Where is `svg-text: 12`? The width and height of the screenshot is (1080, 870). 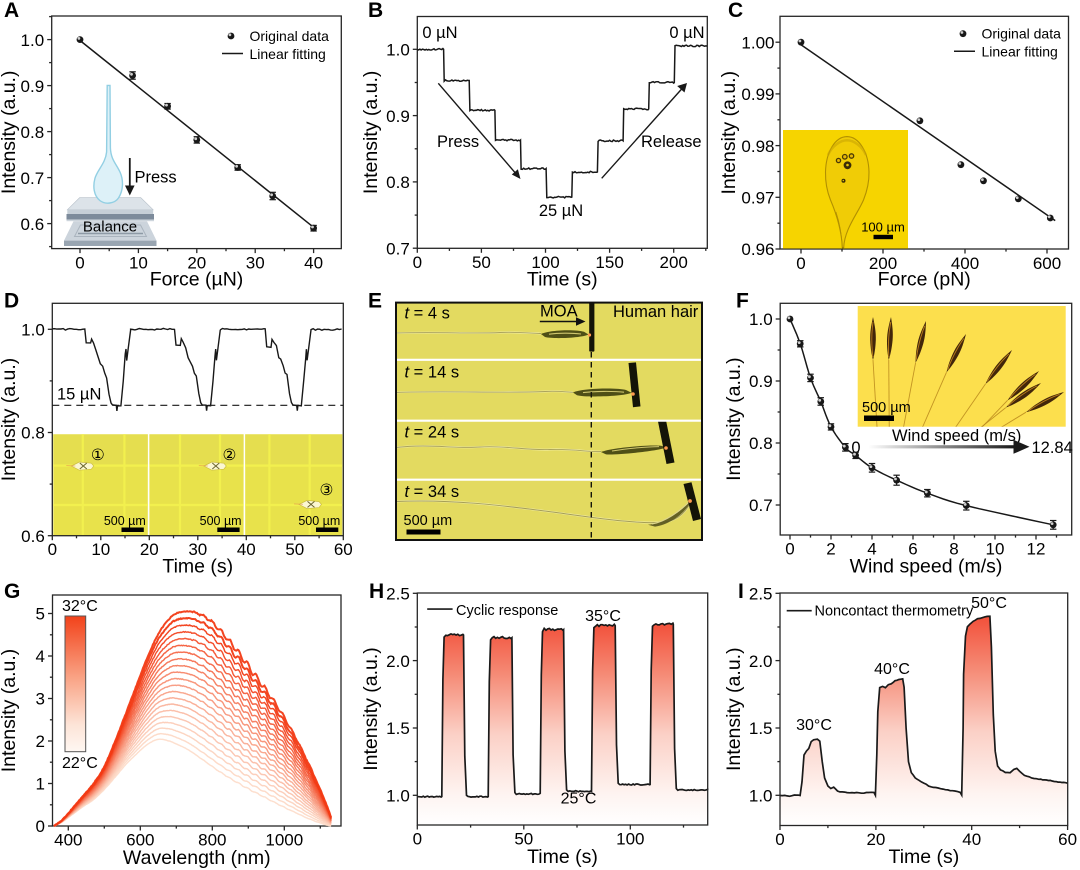 svg-text: 12 is located at coordinates (1036, 549).